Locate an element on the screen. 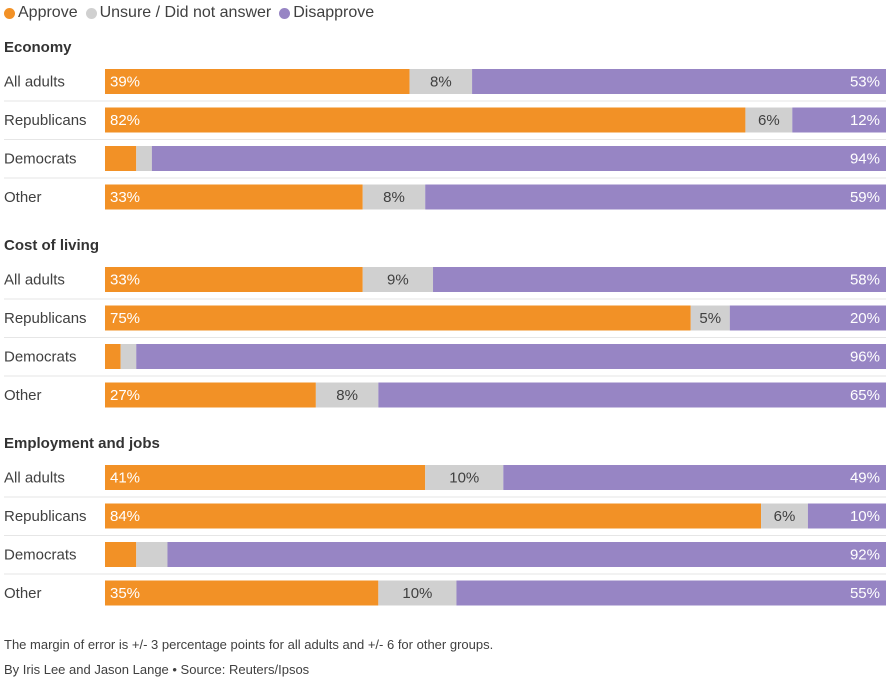  legend-label-disapprove: Disapprove is located at coordinates (334, 12).